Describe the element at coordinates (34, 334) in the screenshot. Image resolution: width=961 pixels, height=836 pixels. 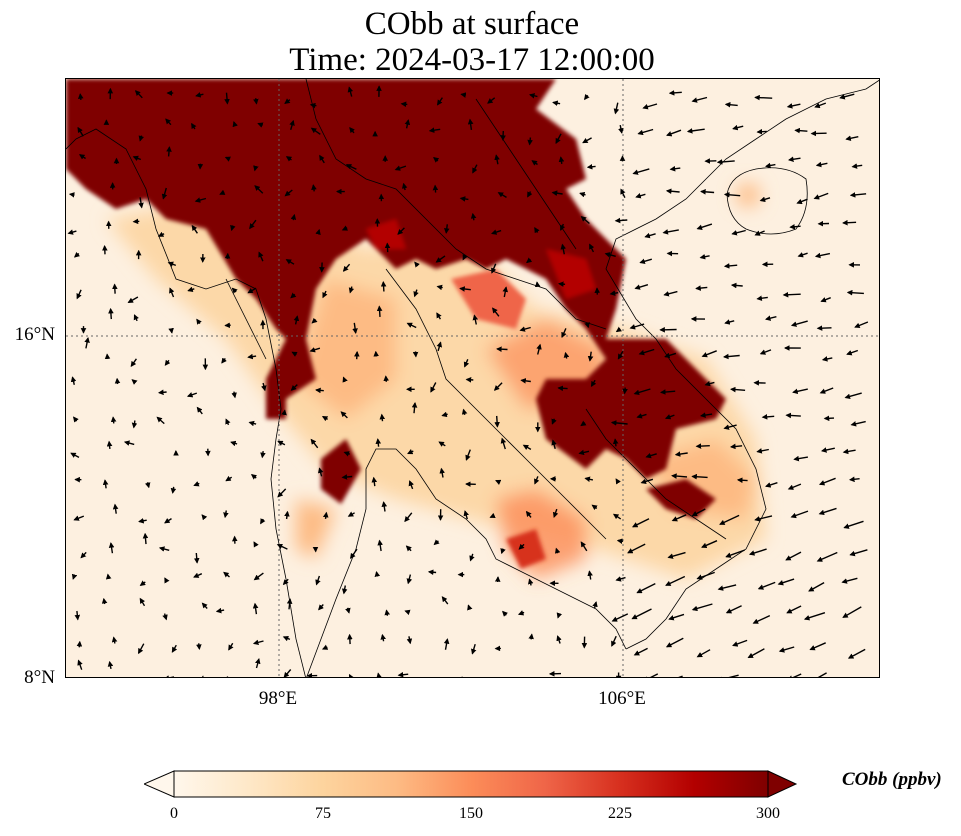
I see `lat-tick-16n: 16°N` at that location.